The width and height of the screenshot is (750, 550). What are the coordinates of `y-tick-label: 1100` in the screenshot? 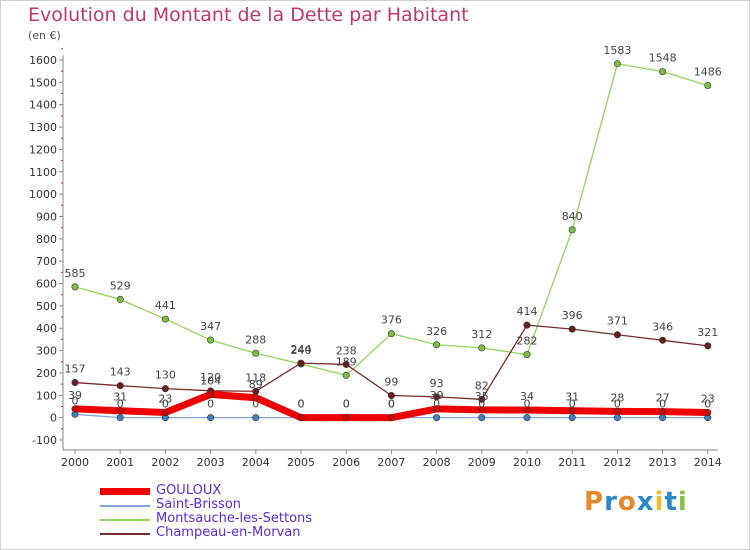 It's located at (43, 172).